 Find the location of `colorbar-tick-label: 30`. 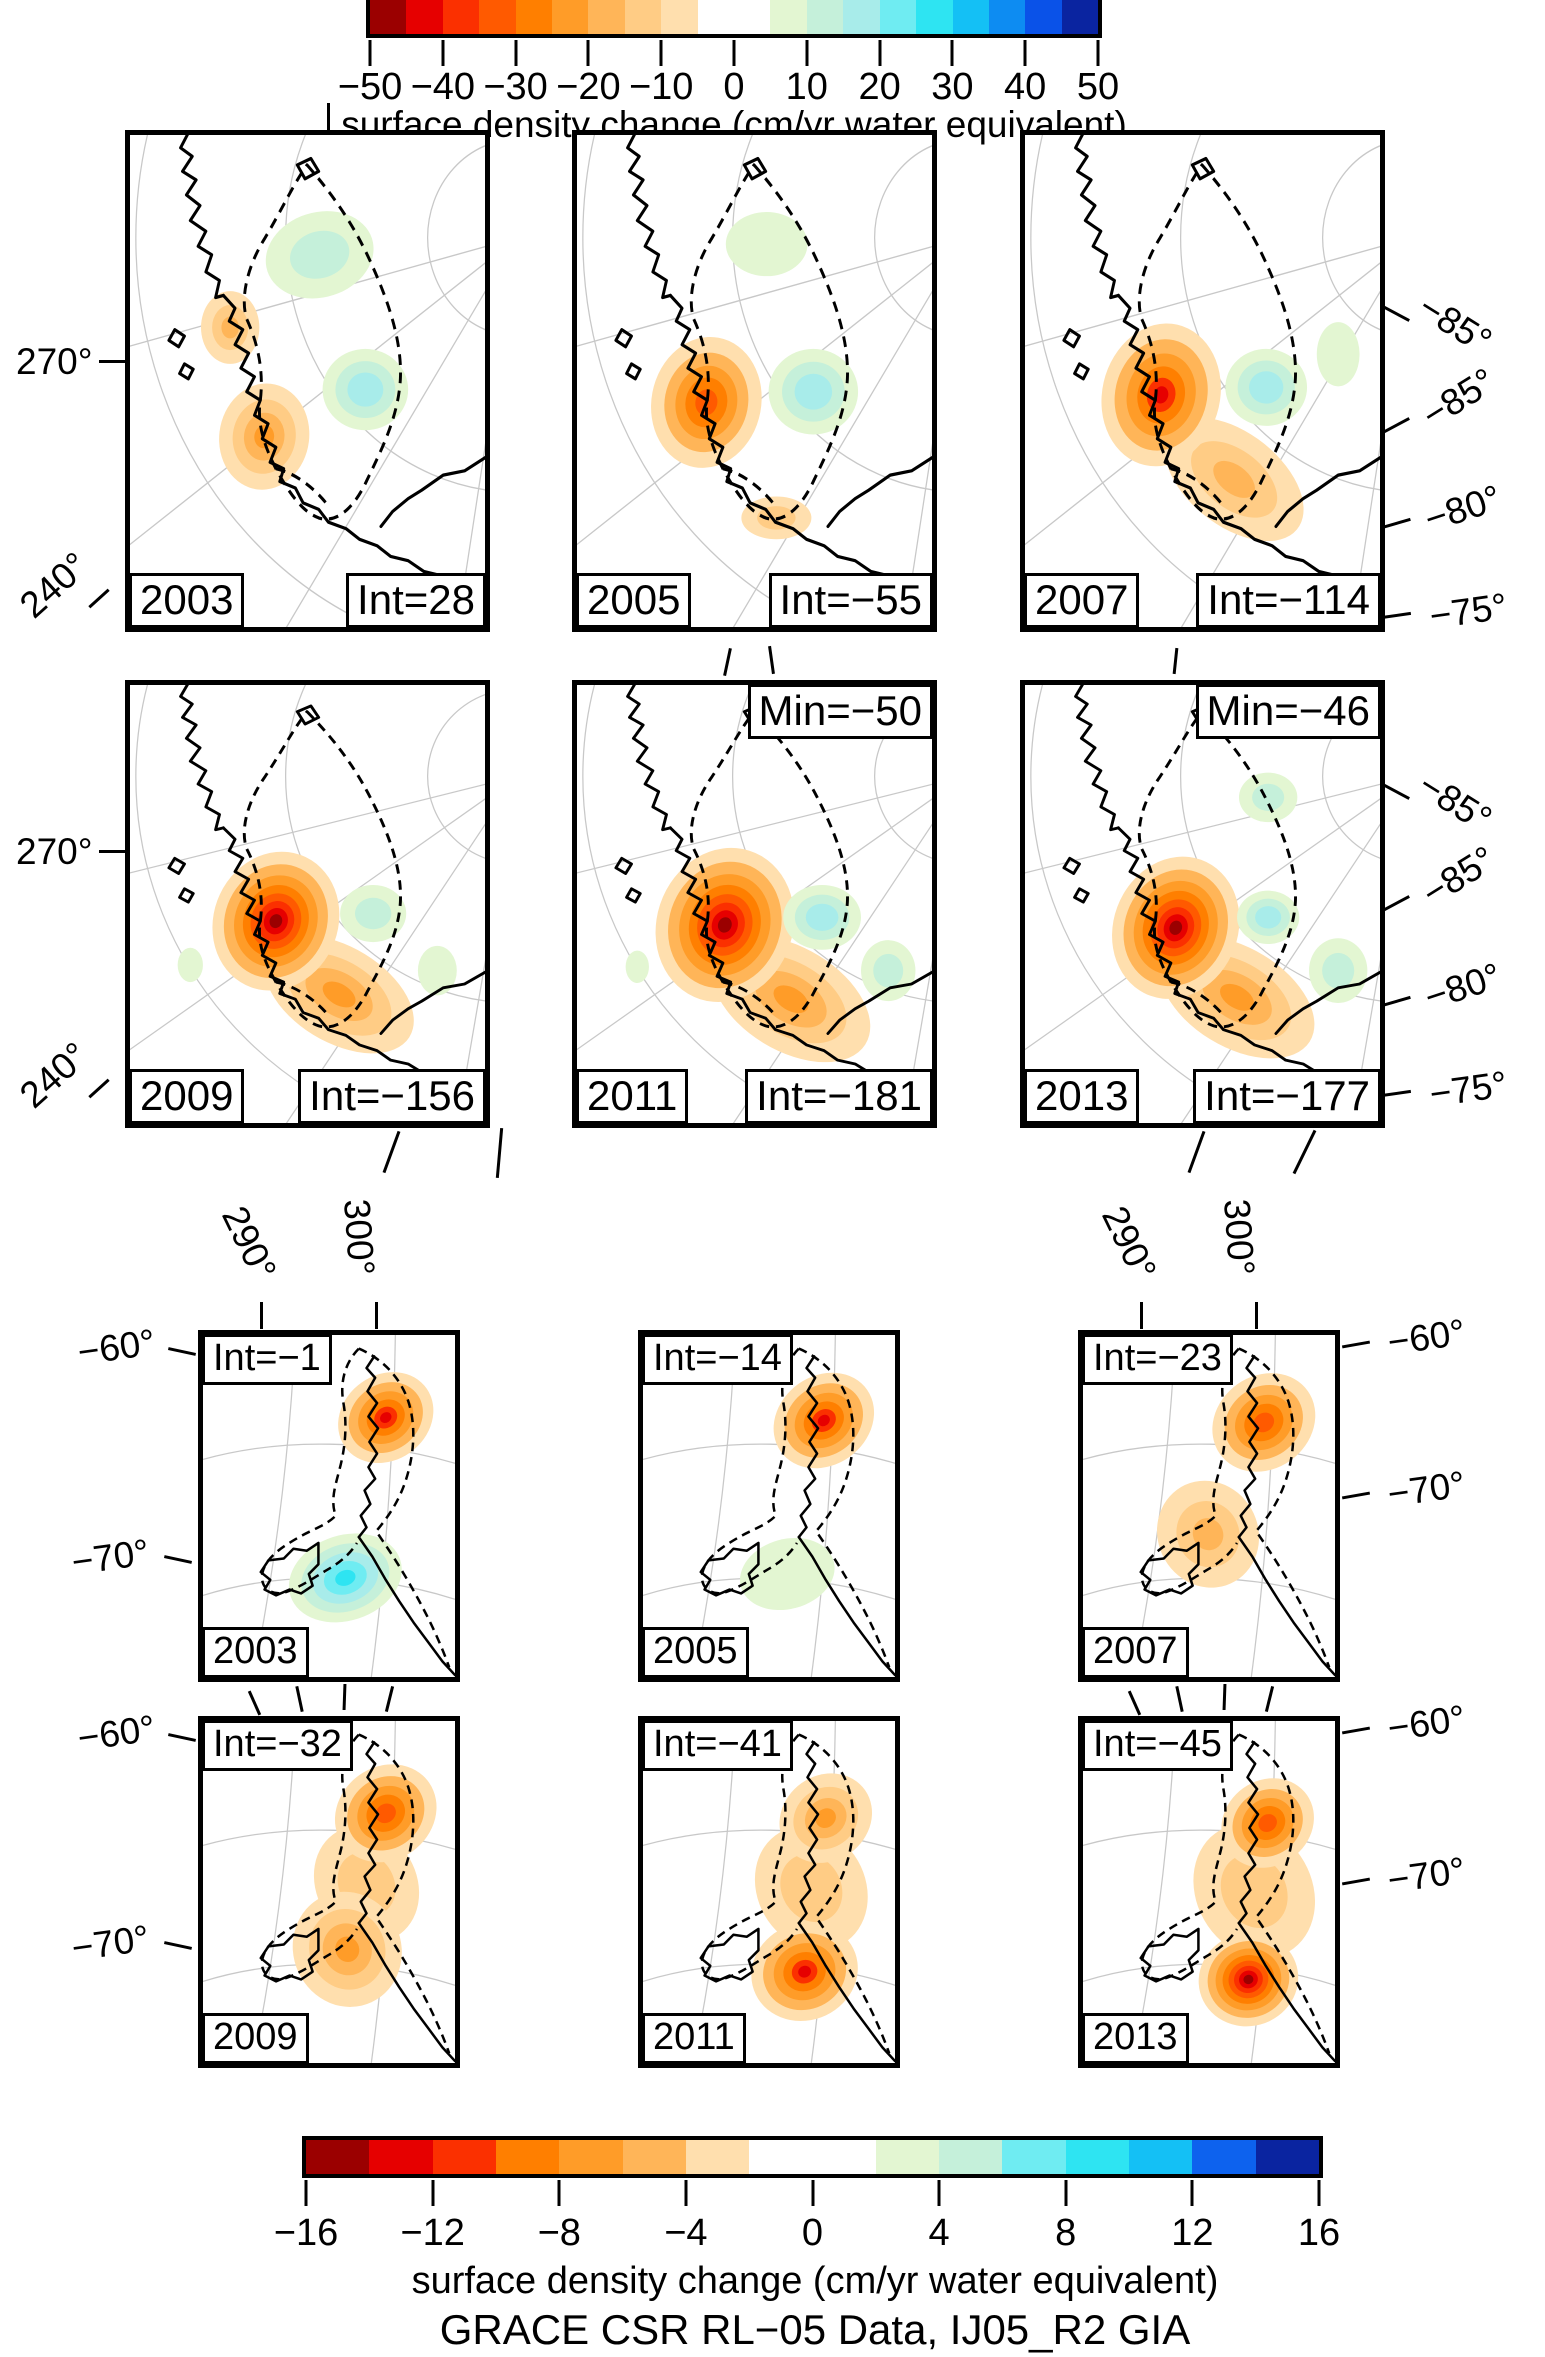

colorbar-tick-label: 30 is located at coordinates (952, 87).